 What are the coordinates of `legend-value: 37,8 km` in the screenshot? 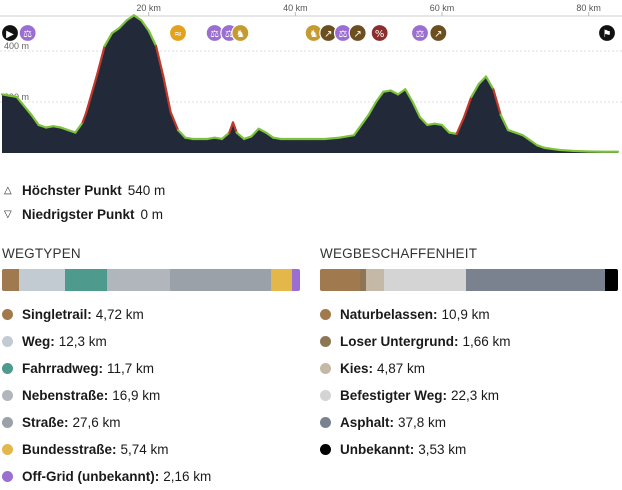 It's located at (422, 422).